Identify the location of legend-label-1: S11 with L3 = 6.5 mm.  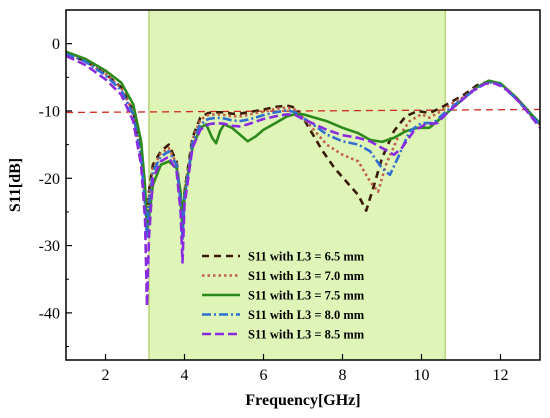
(306, 257).